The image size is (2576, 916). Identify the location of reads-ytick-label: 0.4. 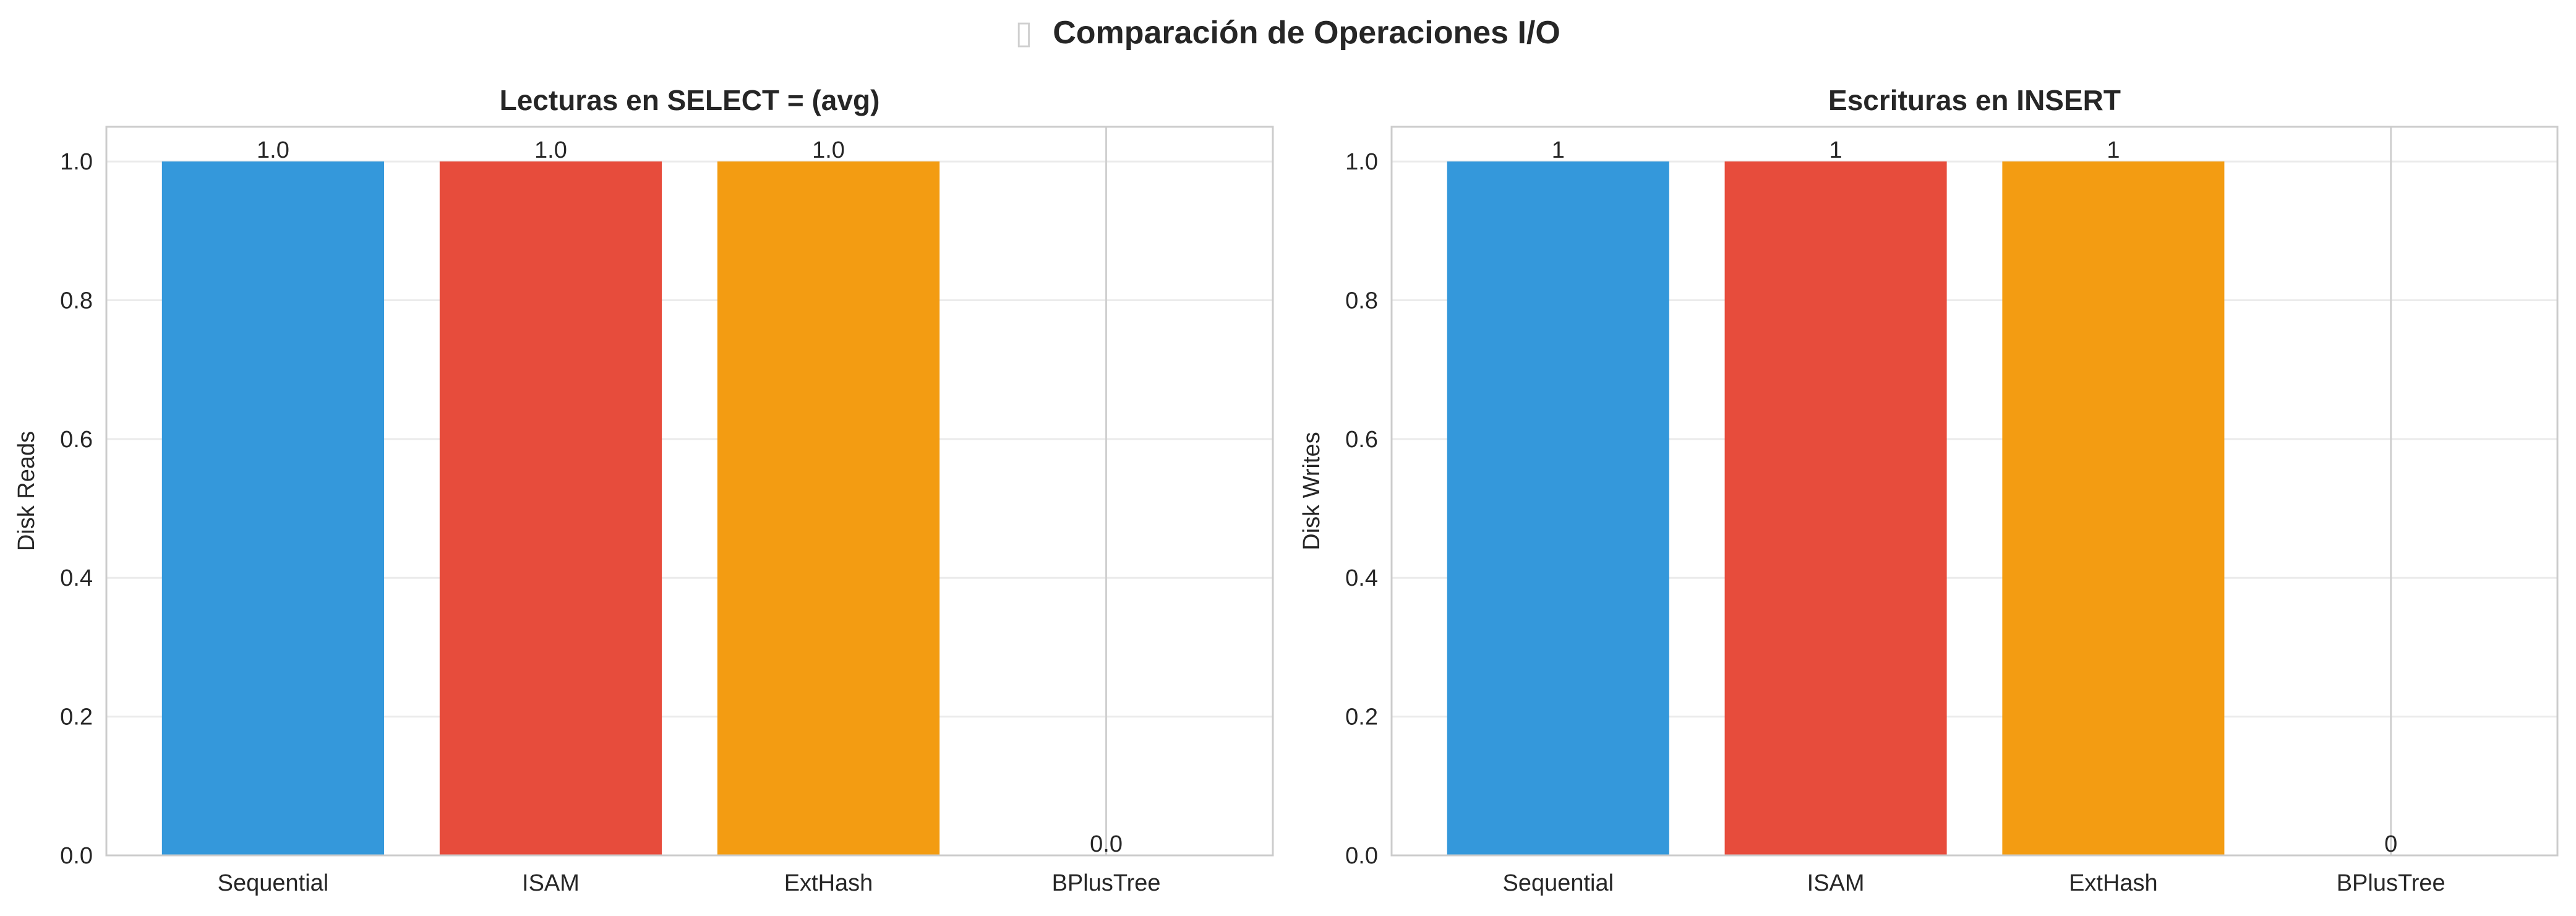
(76, 578).